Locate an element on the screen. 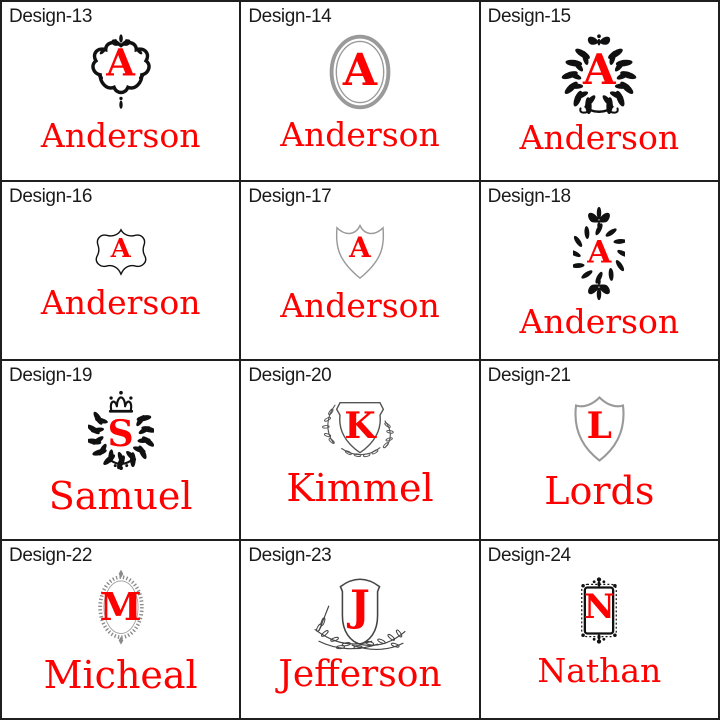  design-cell-19: Design-19 is located at coordinates (121, 450).